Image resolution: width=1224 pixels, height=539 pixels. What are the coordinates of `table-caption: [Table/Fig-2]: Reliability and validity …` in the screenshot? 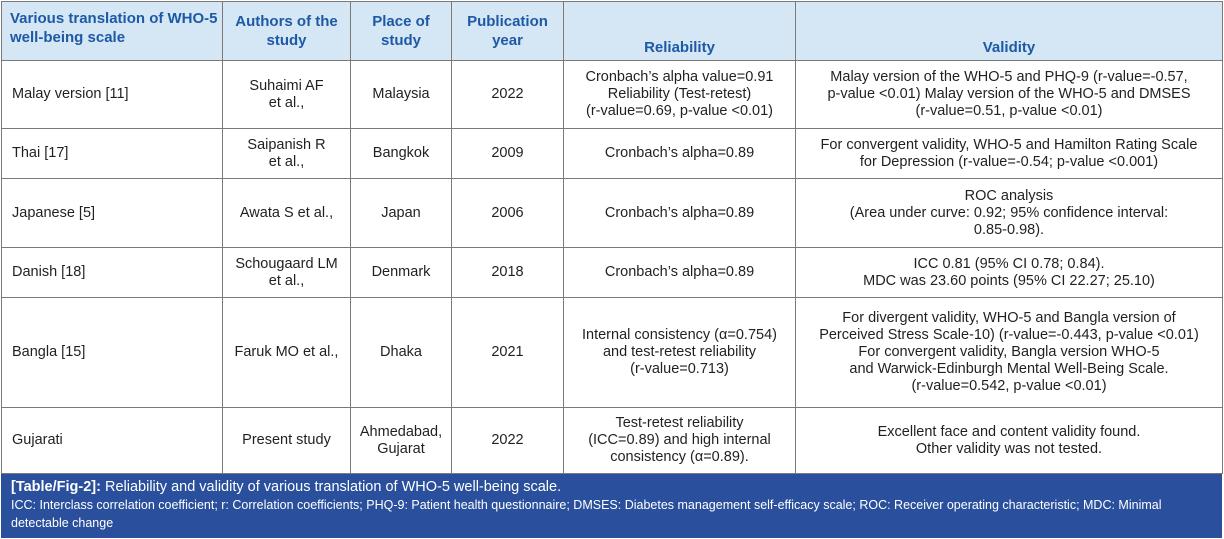 It's located at (611, 506).